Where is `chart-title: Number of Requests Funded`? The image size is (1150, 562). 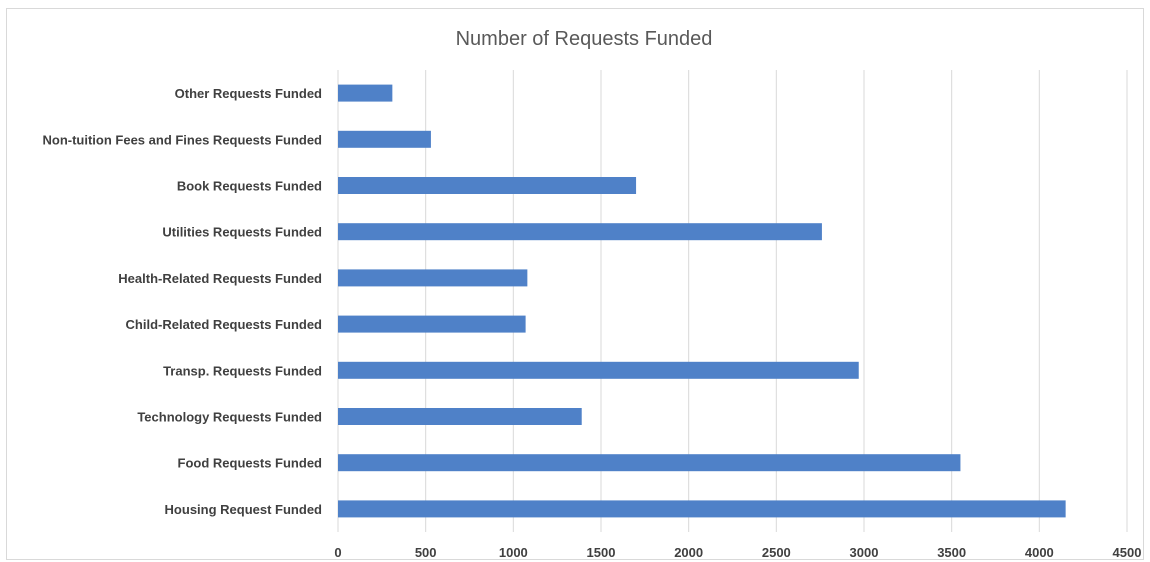 chart-title: Number of Requests Funded is located at coordinates (584, 39).